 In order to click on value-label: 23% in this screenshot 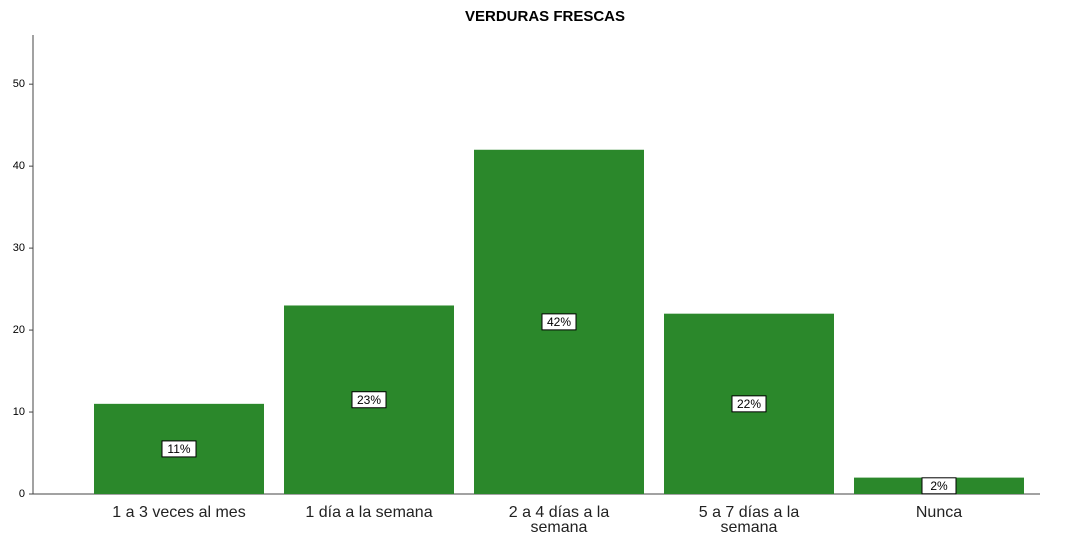, I will do `click(369, 400)`.